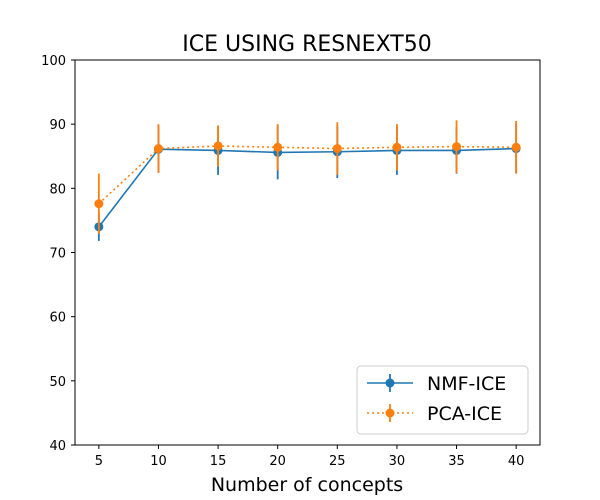 The image size is (600, 500). I want to click on y-tick-label: 80, so click(57, 189).